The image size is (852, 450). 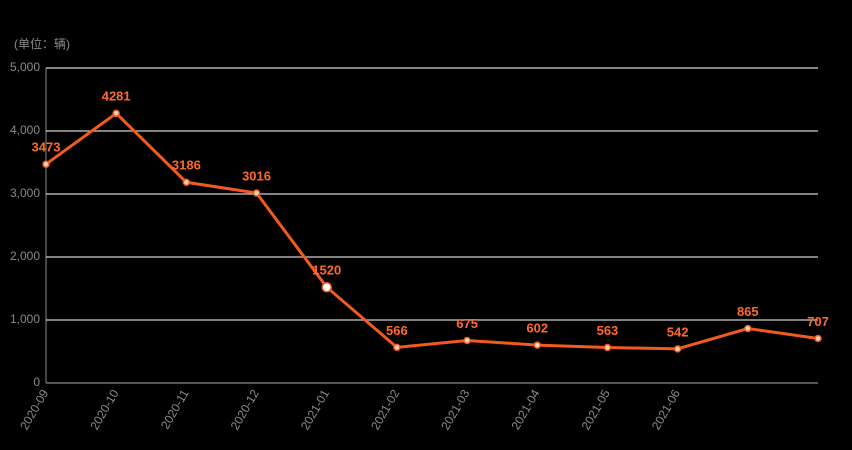 What do you see at coordinates (46, 147) in the screenshot?
I see `value-label: 3473` at bounding box center [46, 147].